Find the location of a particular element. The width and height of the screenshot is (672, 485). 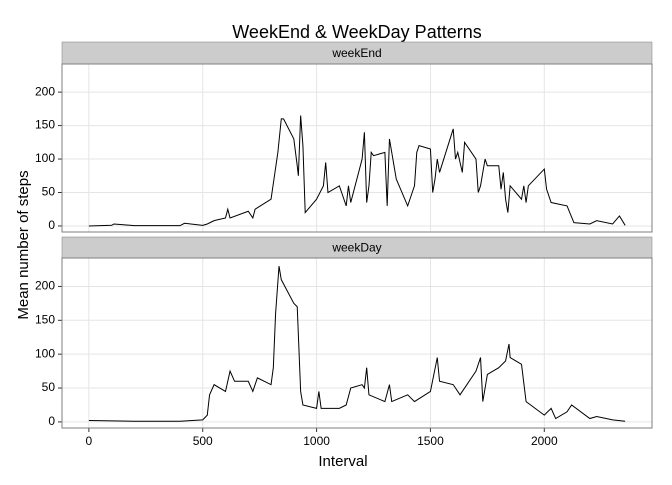

chart-title: WeekEnd & WeekDay Patterns is located at coordinates (356, 32).